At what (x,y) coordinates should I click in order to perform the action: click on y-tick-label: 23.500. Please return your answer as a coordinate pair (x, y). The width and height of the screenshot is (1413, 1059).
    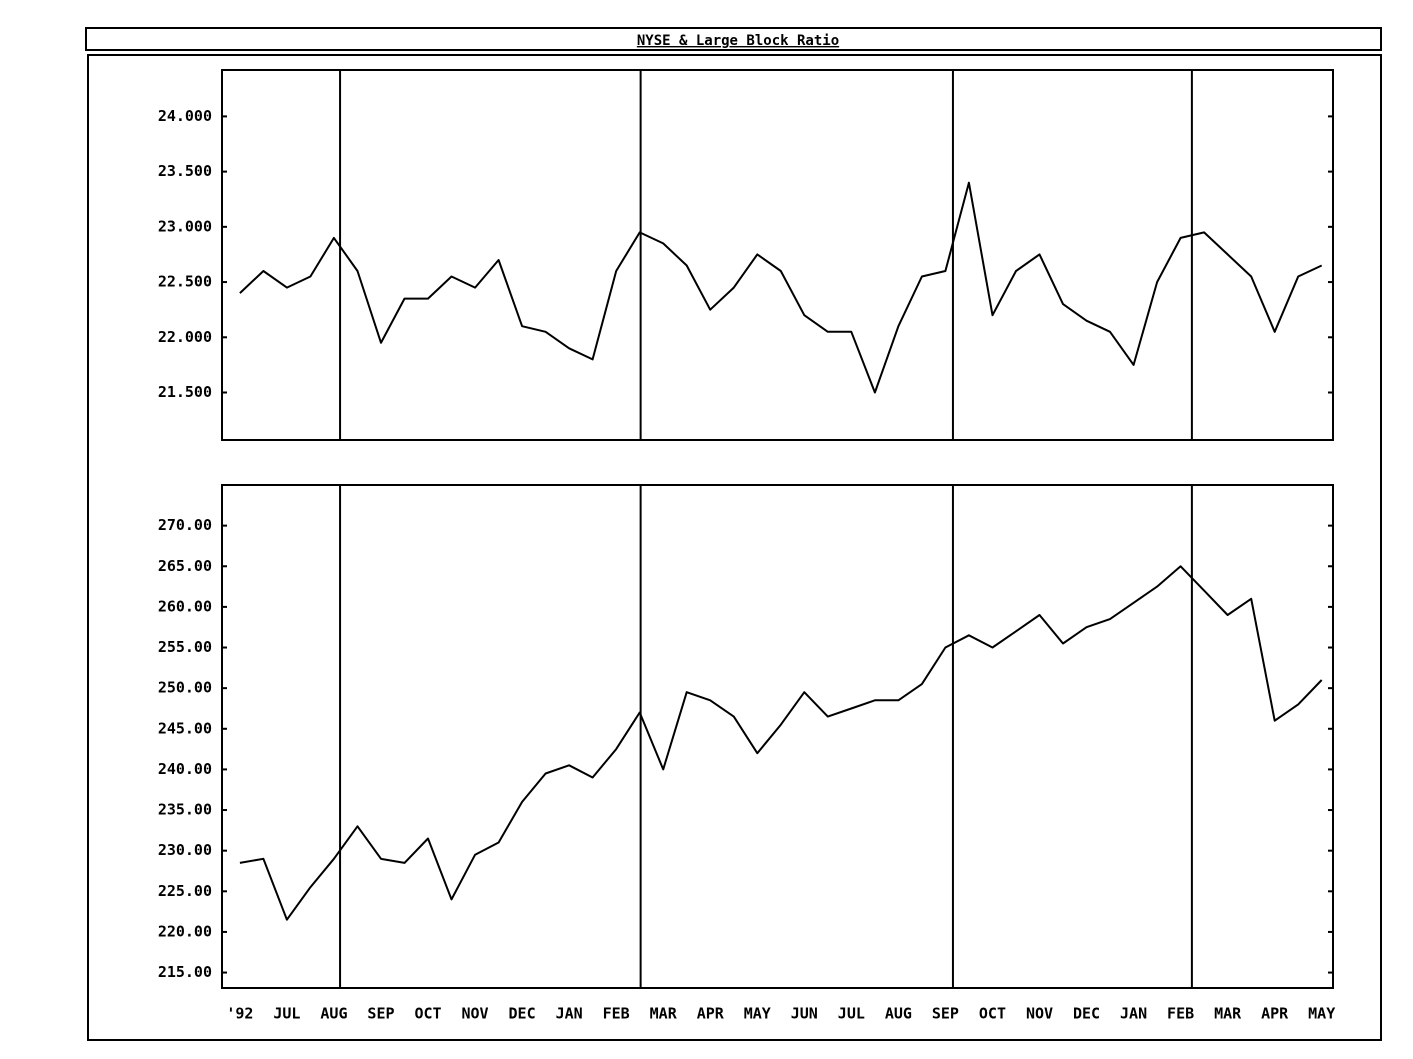
    Looking at the image, I should click on (185, 171).